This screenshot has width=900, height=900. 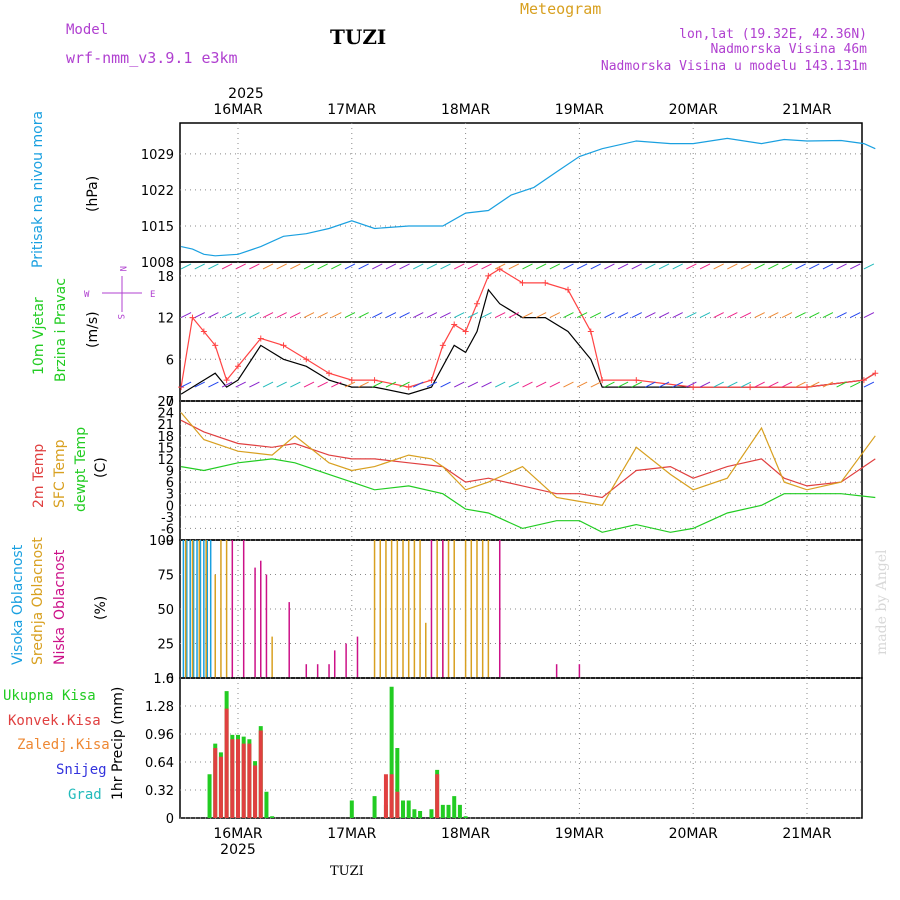 I want to click on model-elevation-text: Nadmorska Visina u modelu 143.131m, so click(x=734, y=66).